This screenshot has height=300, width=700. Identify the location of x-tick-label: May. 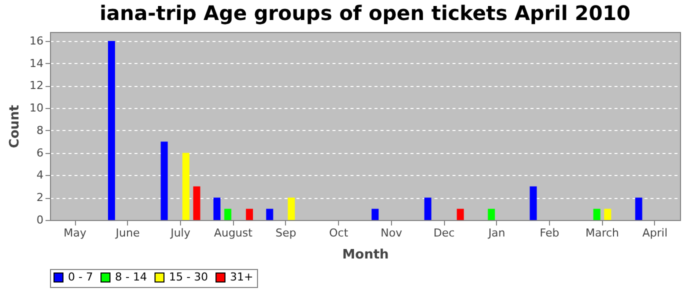
(75, 233).